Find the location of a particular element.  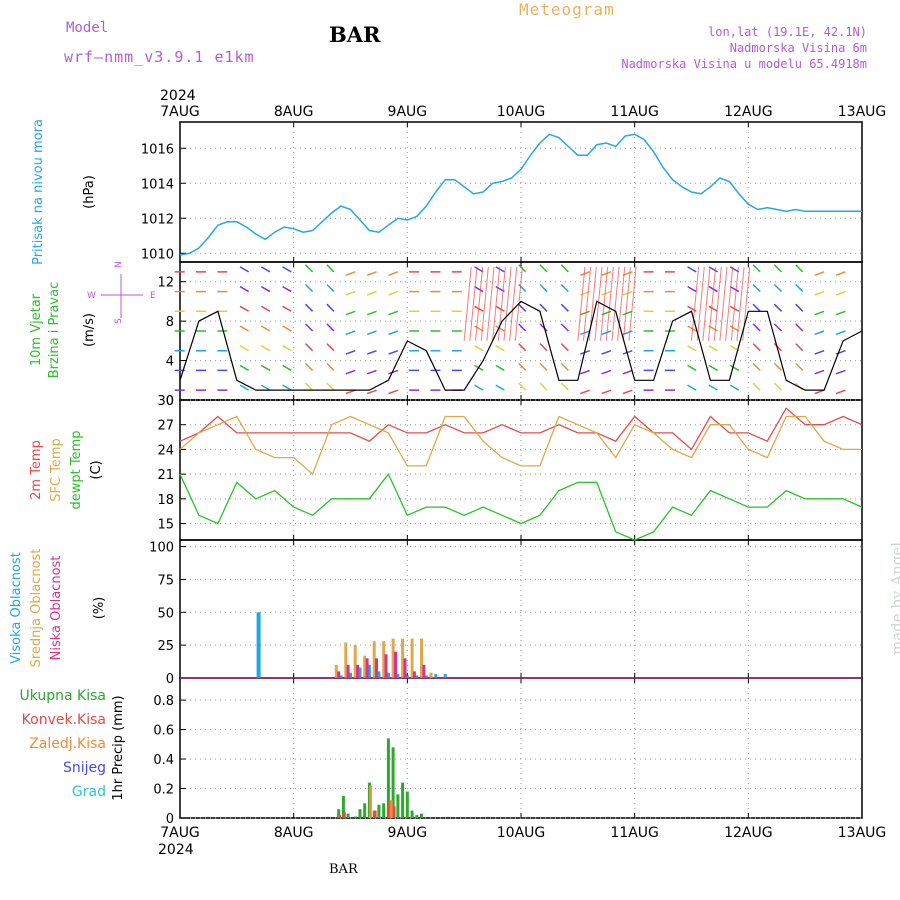

x-tick-label-top: 9AUG is located at coordinates (408, 112).